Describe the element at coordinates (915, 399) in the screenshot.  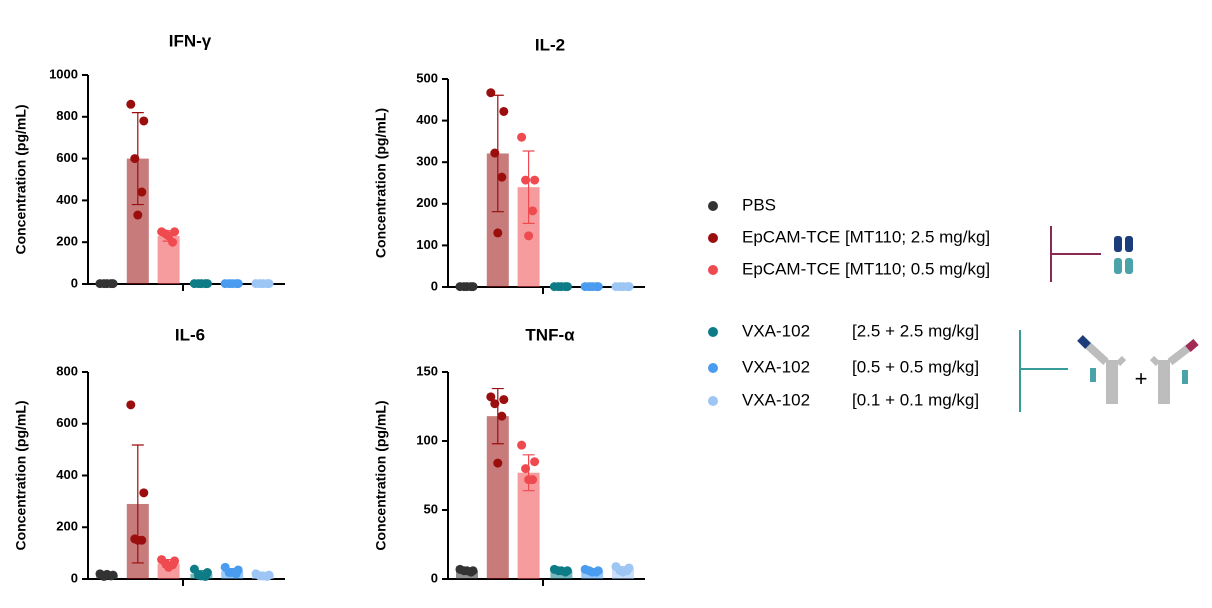
I see `legend-dose: [0.1 + 0.1 mg/kg]` at that location.